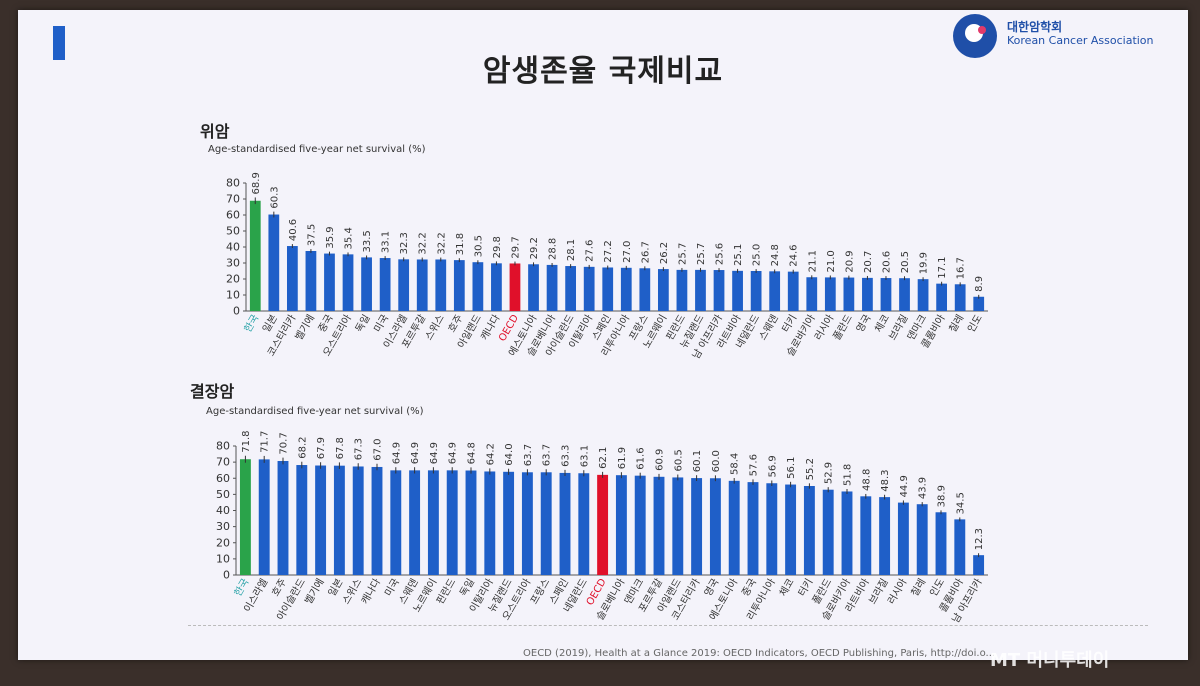 This screenshot has height=686, width=1200. Describe the element at coordinates (897, 592) in the screenshot. I see `colon-category-label-35: 러시아` at that location.